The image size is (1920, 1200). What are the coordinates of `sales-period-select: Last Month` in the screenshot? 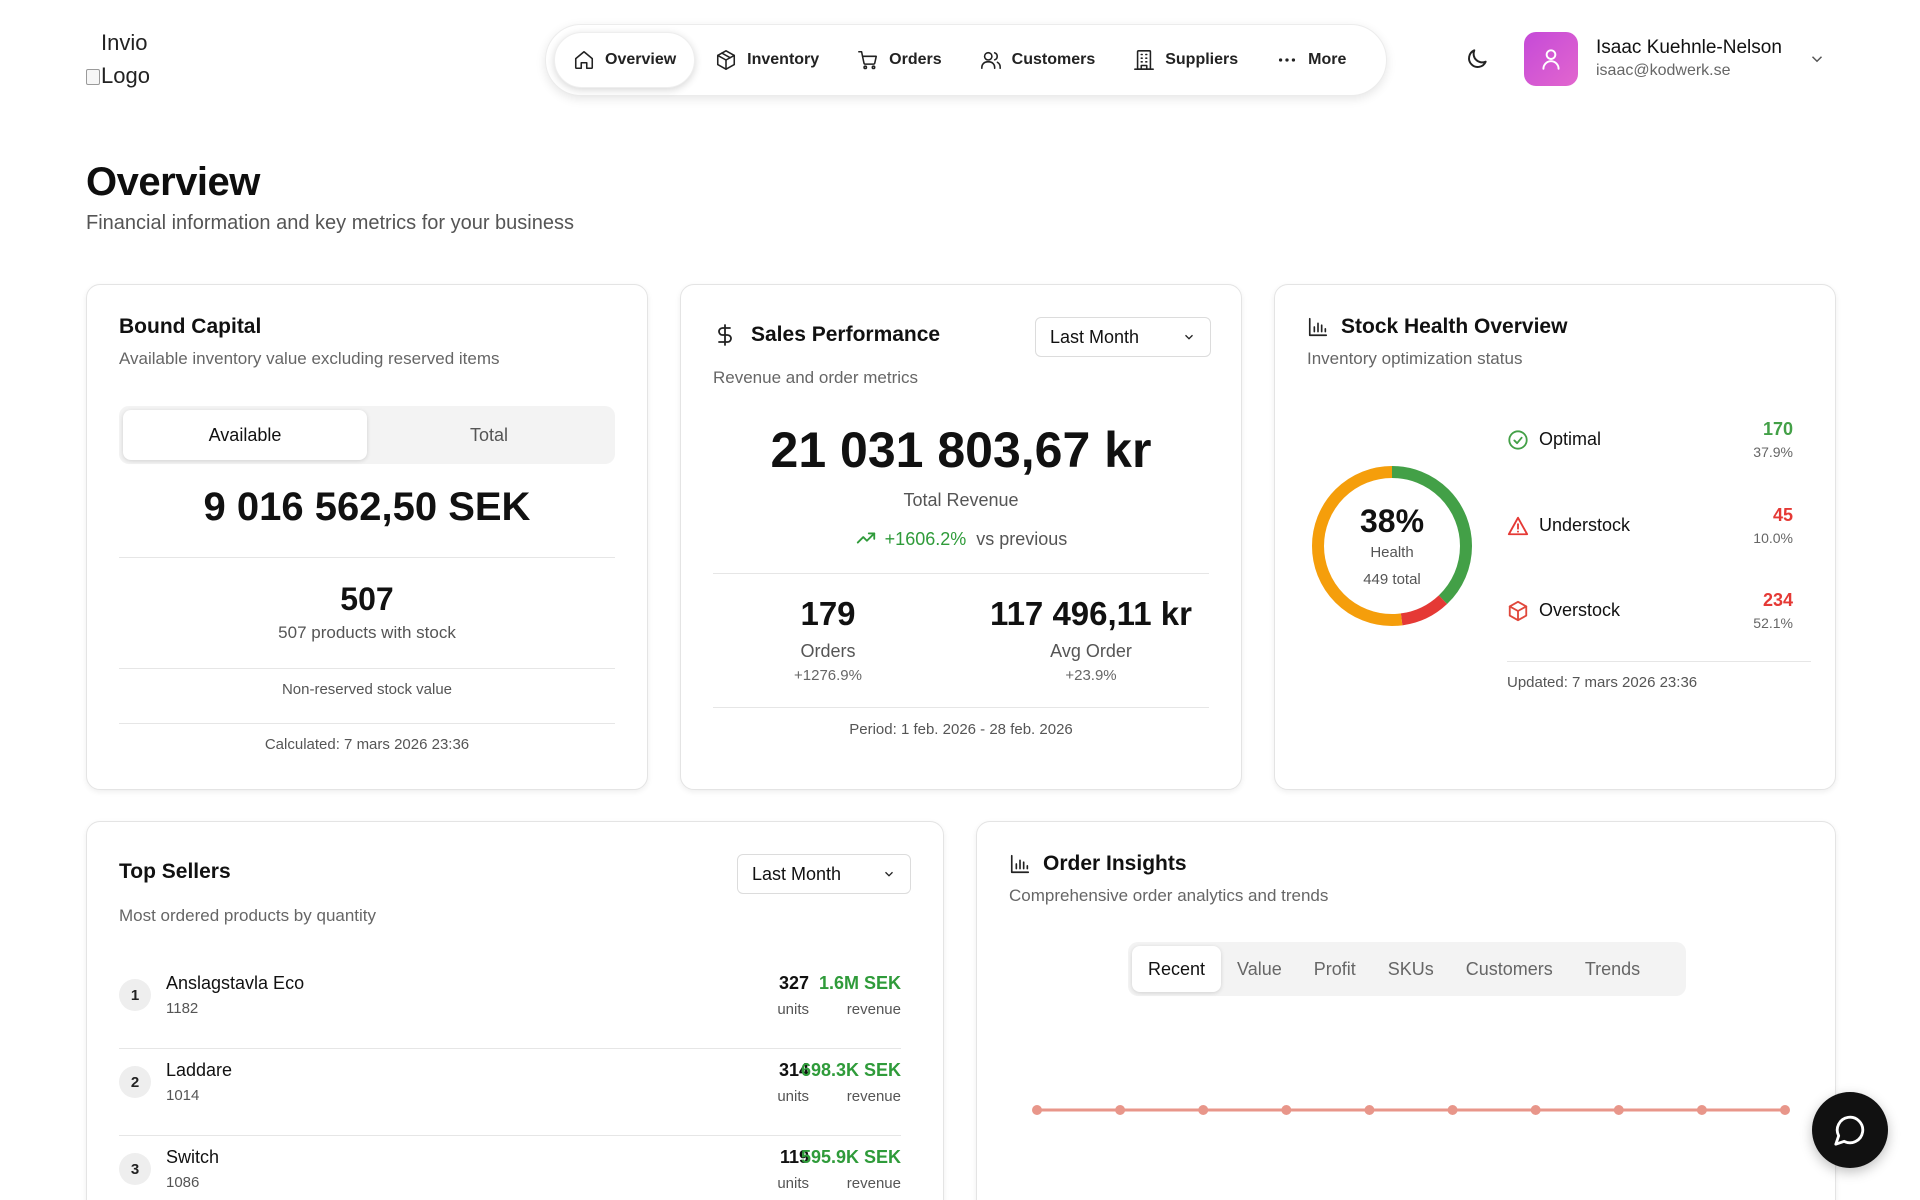 It's located at (1123, 337).